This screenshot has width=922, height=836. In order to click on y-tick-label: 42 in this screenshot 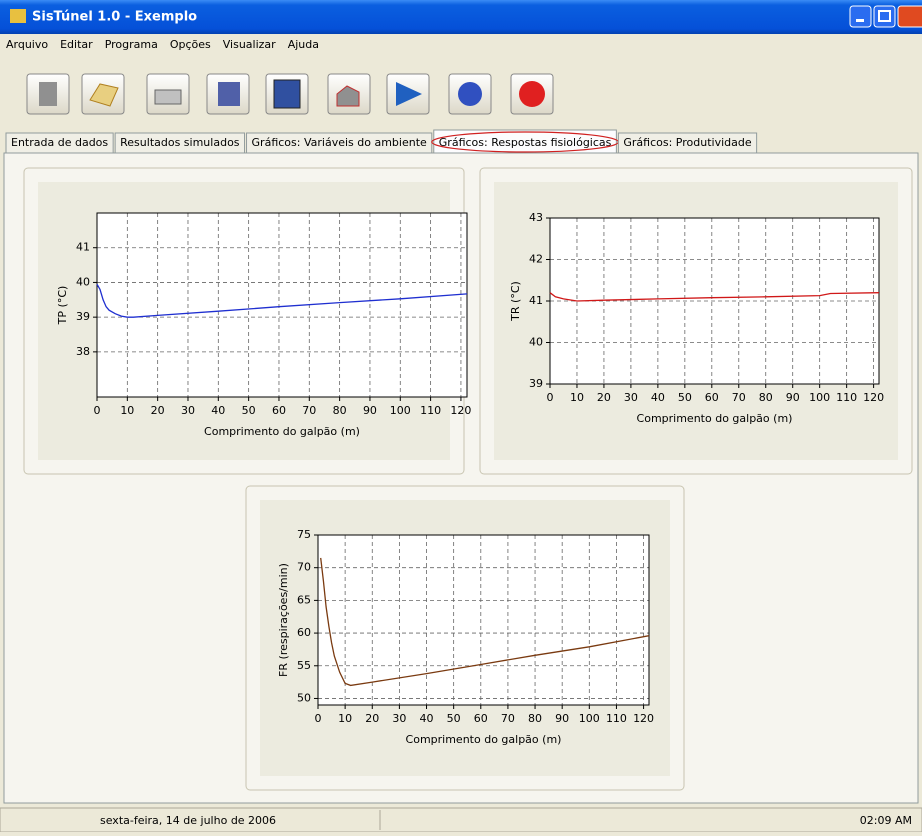, I will do `click(536, 259)`.